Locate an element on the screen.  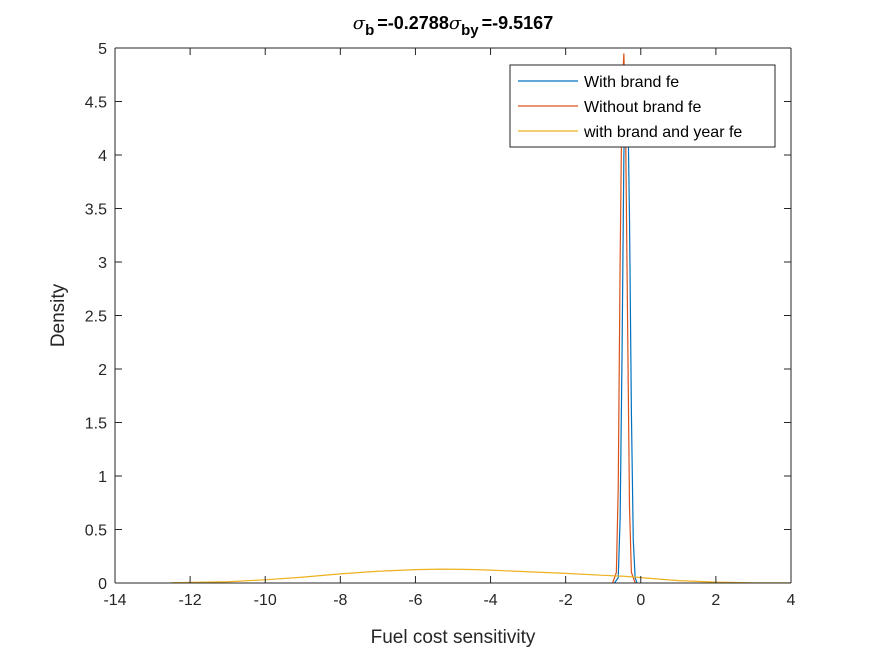
title-subscript-0: b is located at coordinates (369, 30).